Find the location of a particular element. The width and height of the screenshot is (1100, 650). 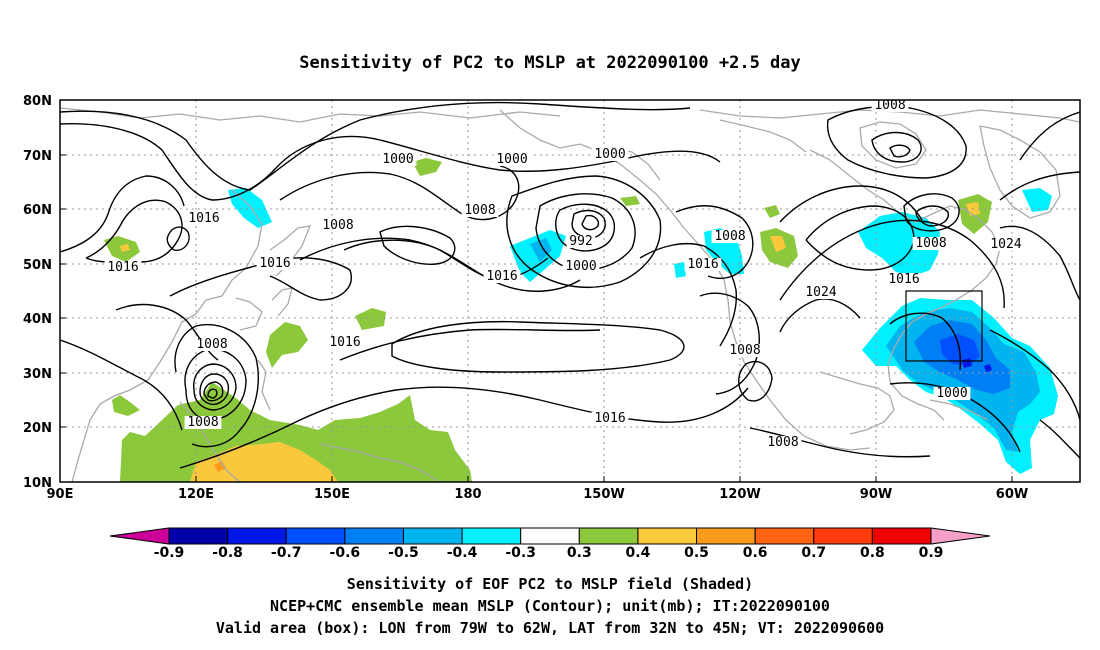

colorbar-label: -0.6 is located at coordinates (345, 553).